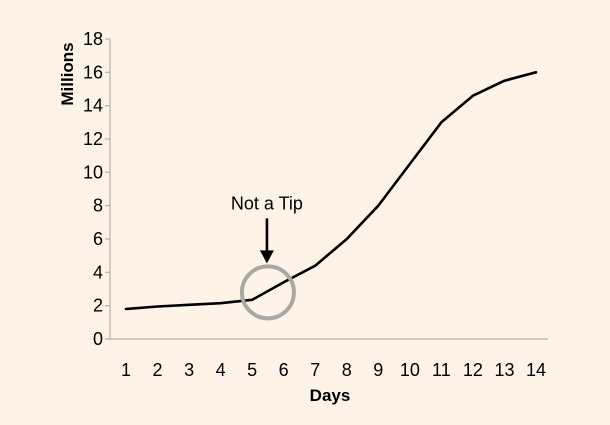  I want to click on x-tick-label: 11, so click(441, 370).